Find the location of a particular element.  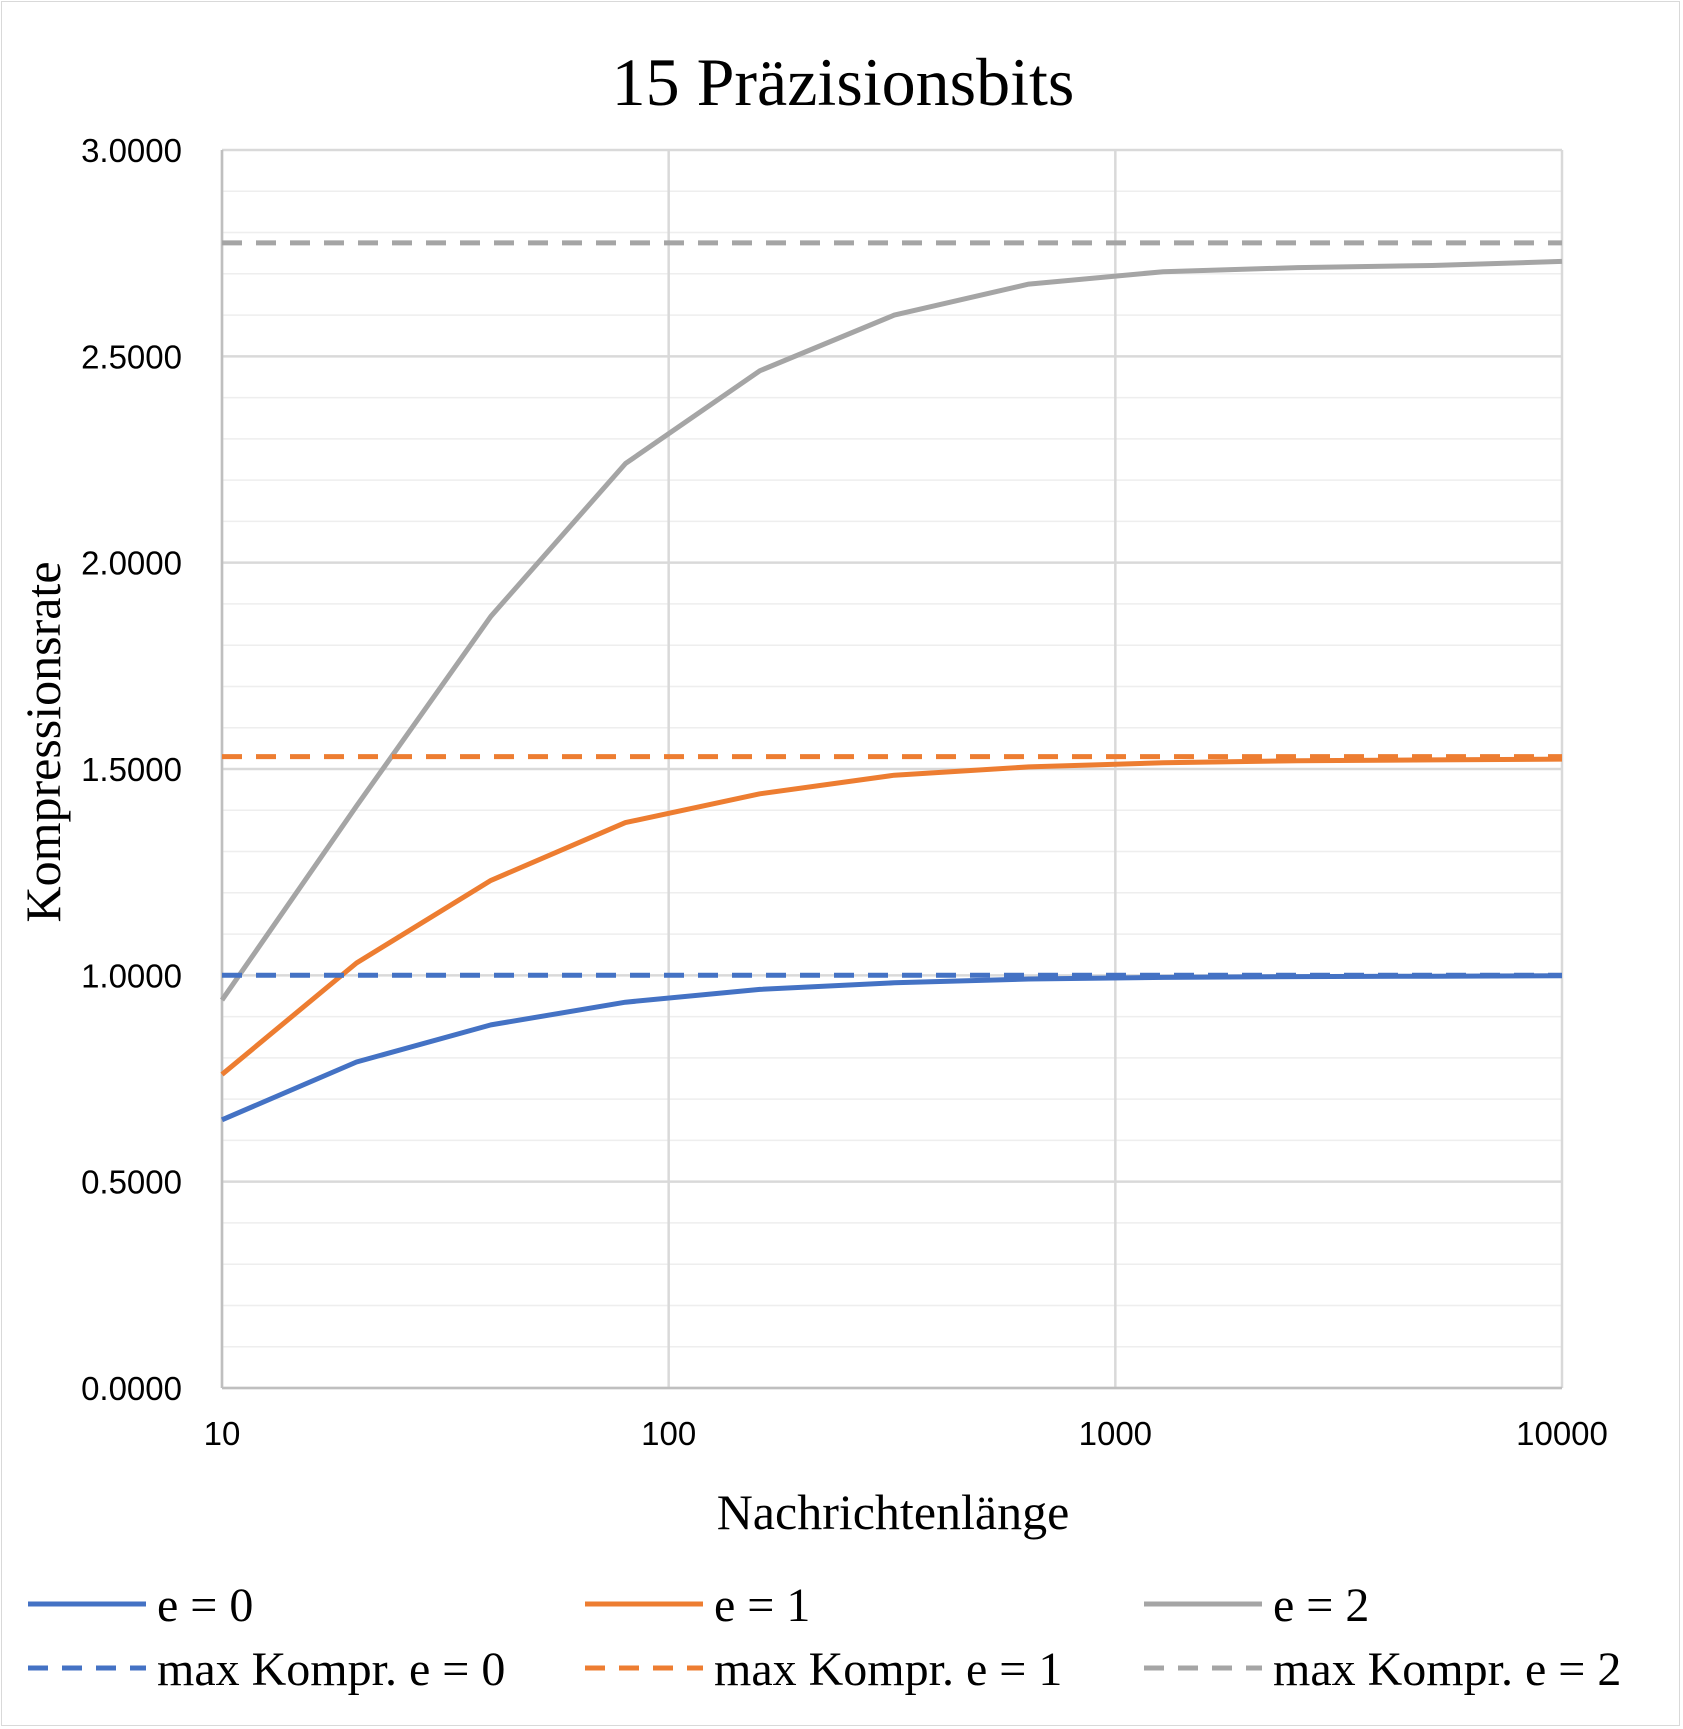

x-tick-label: 10000 is located at coordinates (1562, 1433).